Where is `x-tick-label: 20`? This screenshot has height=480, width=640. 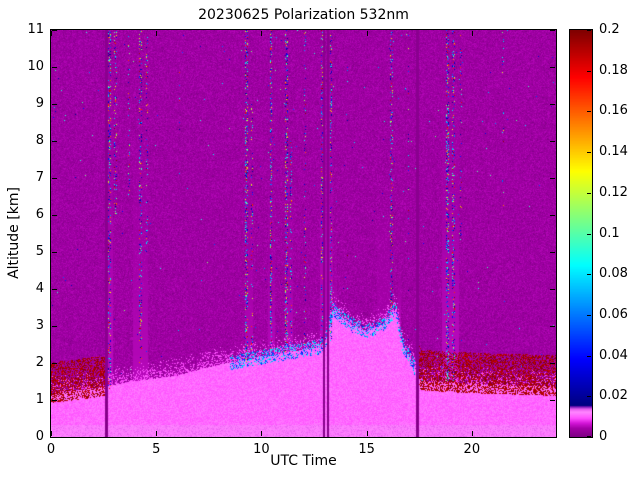 x-tick-label: 20 is located at coordinates (472, 449).